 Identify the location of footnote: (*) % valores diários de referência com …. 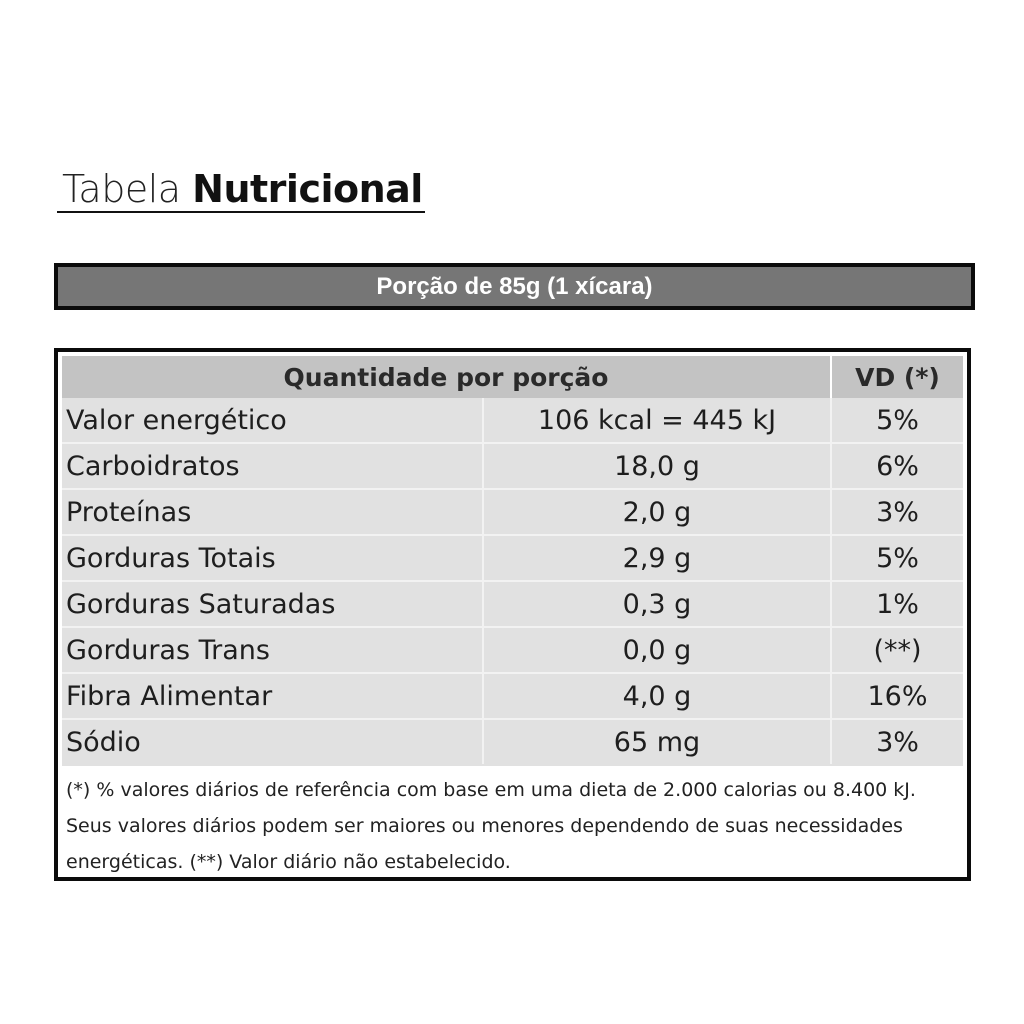
(491, 826).